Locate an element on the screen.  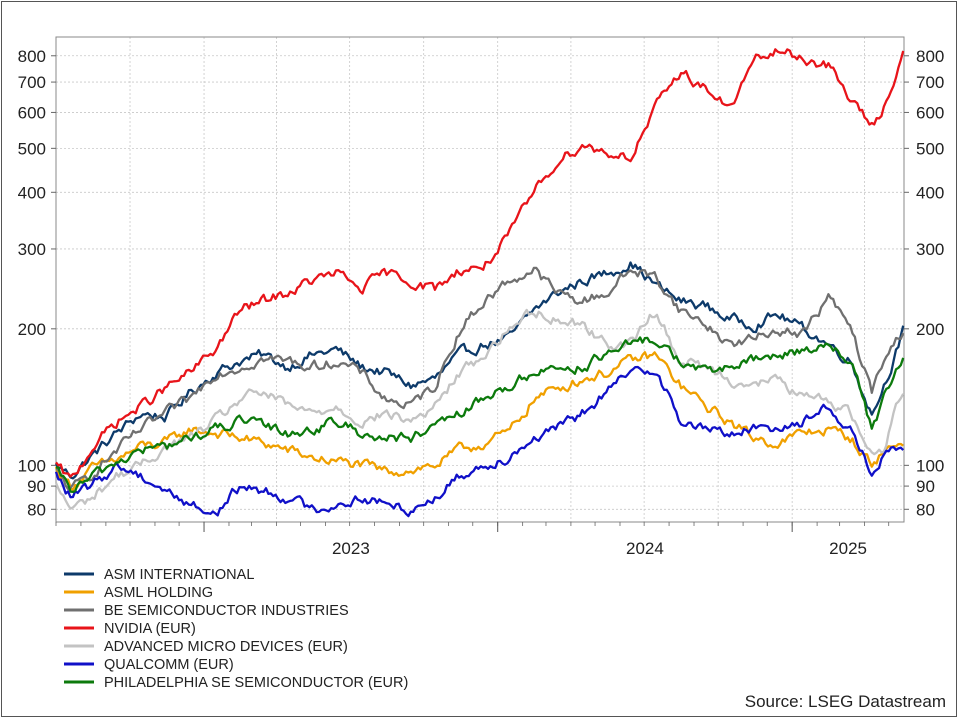
legend-label: NVIDIA (EUR) is located at coordinates (150, 629).